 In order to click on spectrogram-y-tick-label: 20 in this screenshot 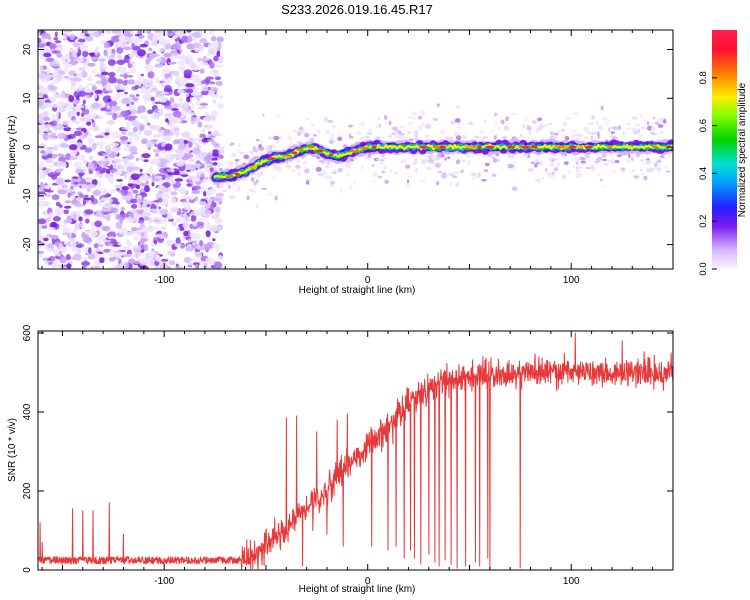, I will do `click(27, 50)`.